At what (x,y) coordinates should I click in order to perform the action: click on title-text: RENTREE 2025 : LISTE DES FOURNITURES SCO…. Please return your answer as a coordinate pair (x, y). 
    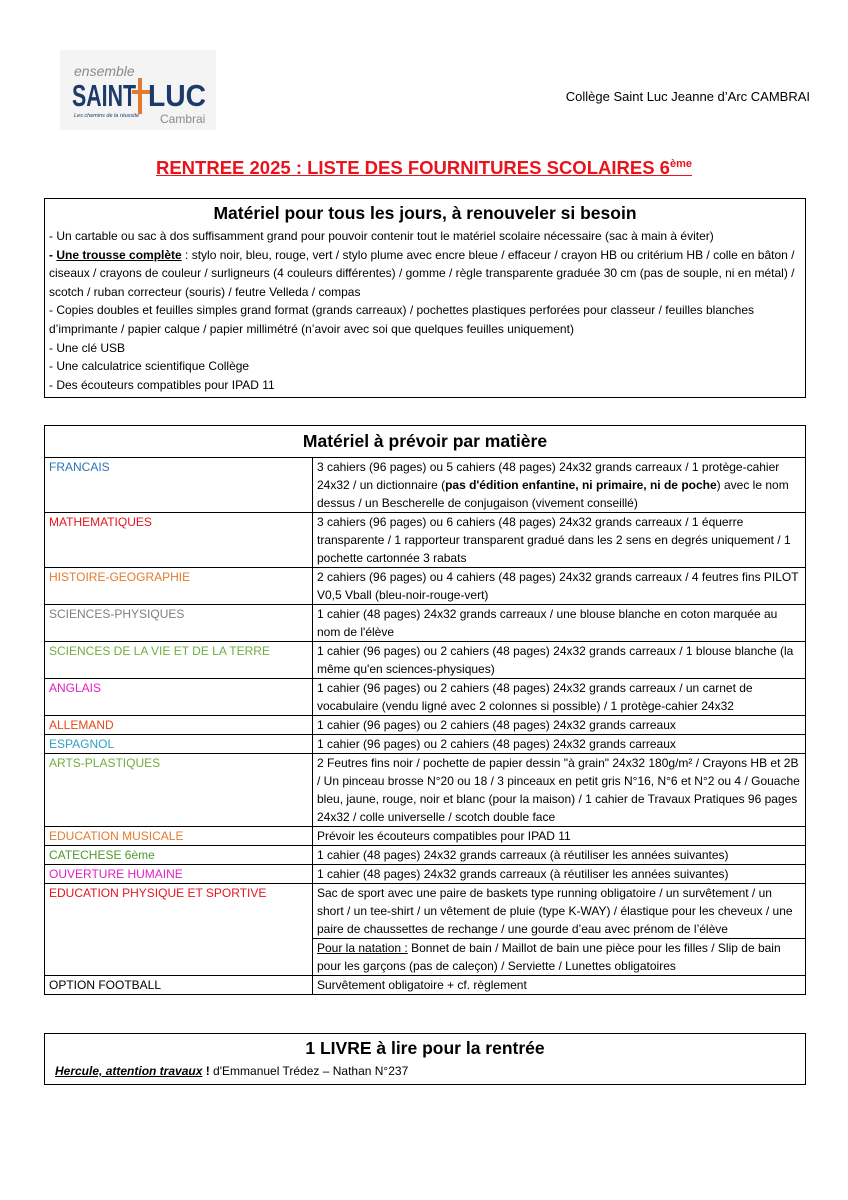
    Looking at the image, I should click on (412, 167).